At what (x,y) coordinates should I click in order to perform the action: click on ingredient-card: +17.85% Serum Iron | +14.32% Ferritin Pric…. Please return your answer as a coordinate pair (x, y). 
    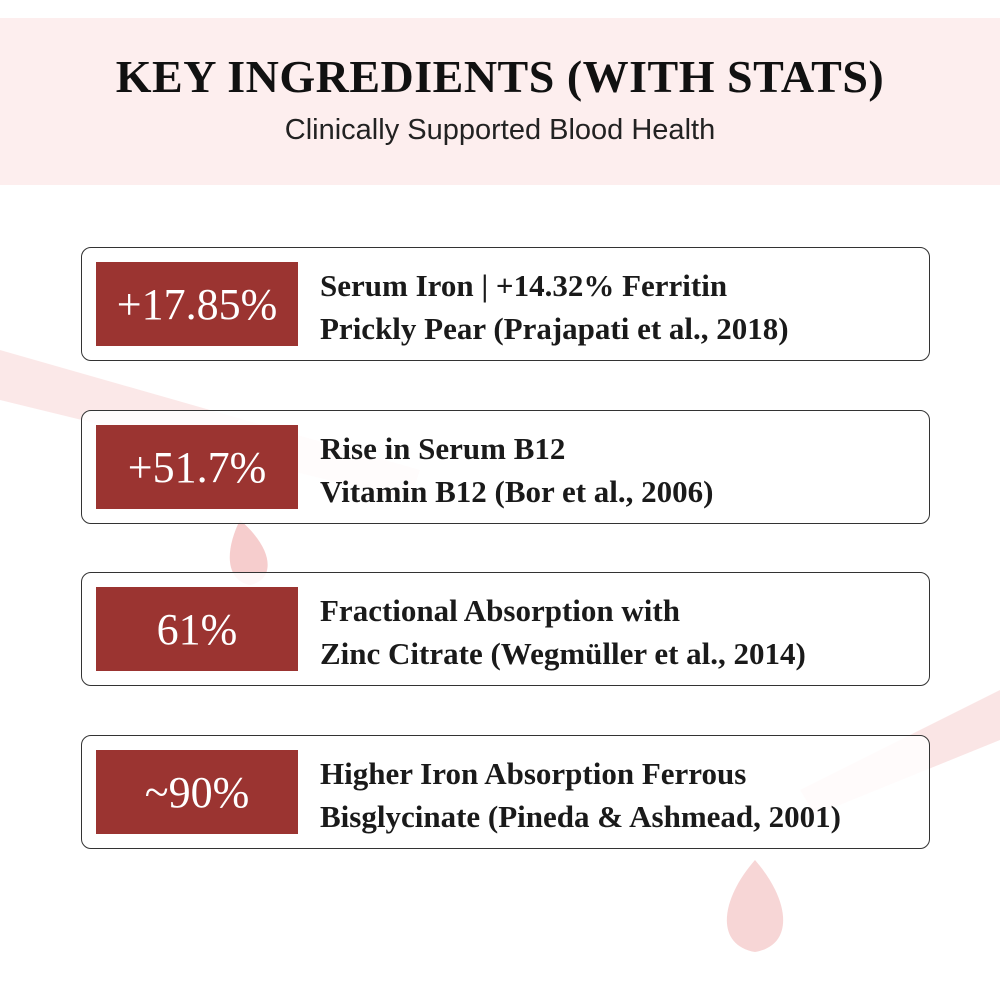
    Looking at the image, I should click on (505, 304).